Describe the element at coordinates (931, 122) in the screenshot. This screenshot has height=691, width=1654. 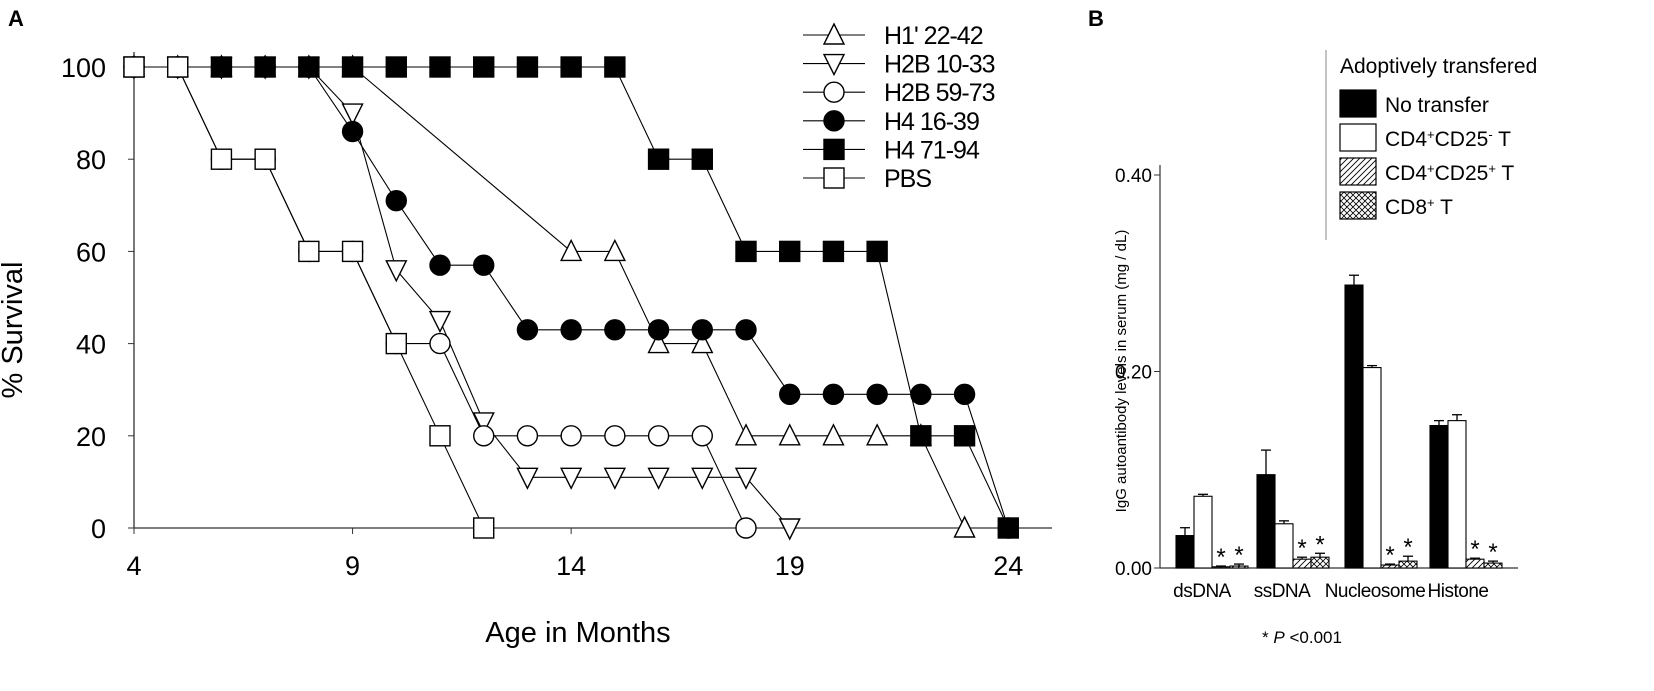
I see `legend-label: H4 16-39` at that location.